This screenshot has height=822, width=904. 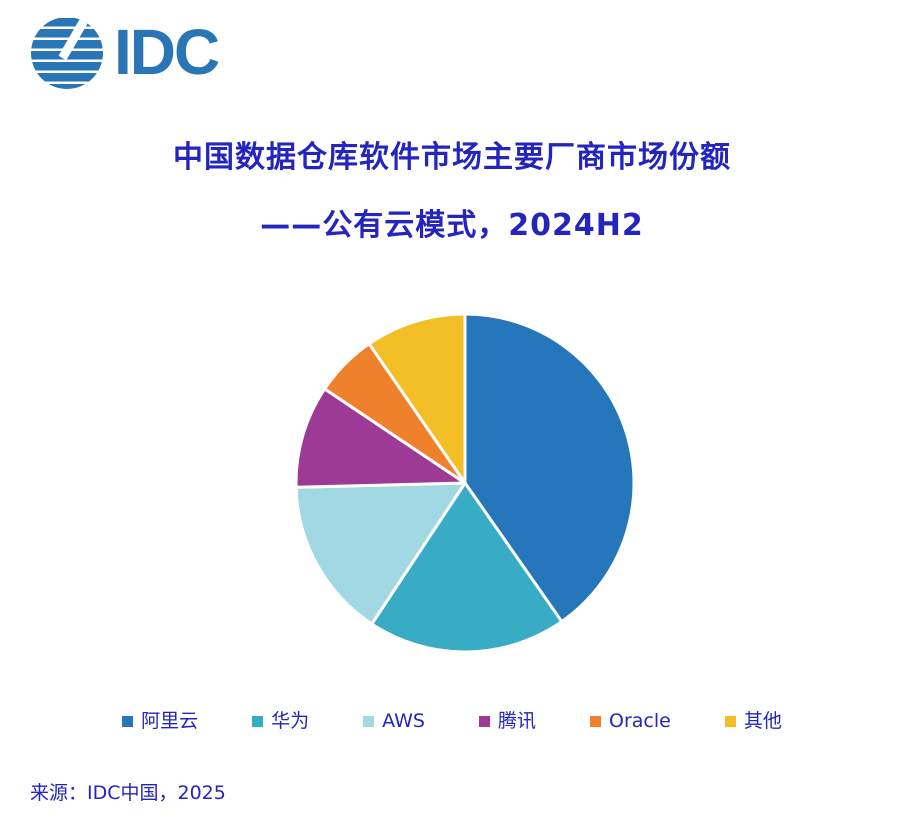 What do you see at coordinates (452, 188) in the screenshot?
I see `chart-title: 中国数据仓库软件市场主要厂商市场份额 ——公有云模式，2024H2` at bounding box center [452, 188].